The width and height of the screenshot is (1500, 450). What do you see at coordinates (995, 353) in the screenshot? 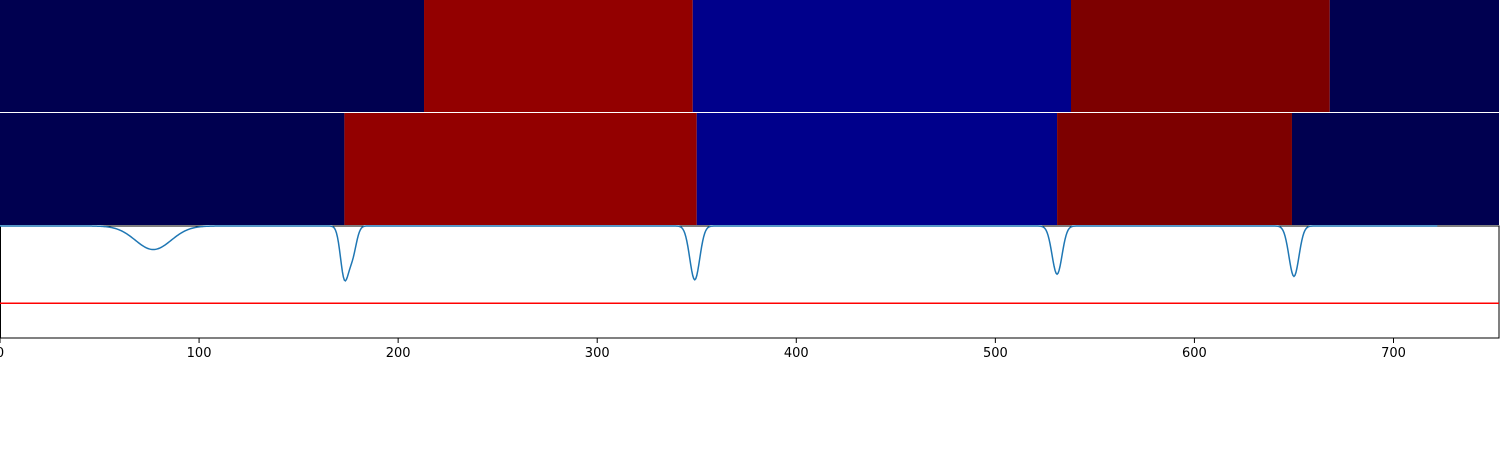
I see `x-tick-label-5: 500` at bounding box center [995, 353].